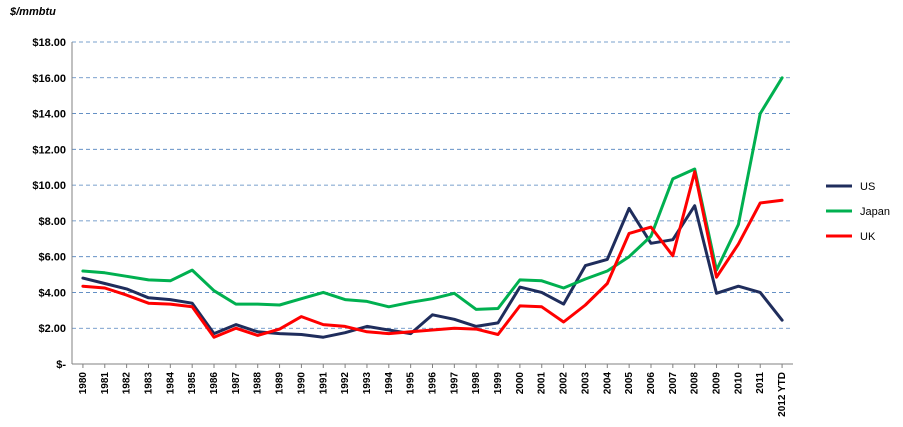  Describe the element at coordinates (629, 383) in the screenshot. I see `x-tick-label: 2005` at that location.